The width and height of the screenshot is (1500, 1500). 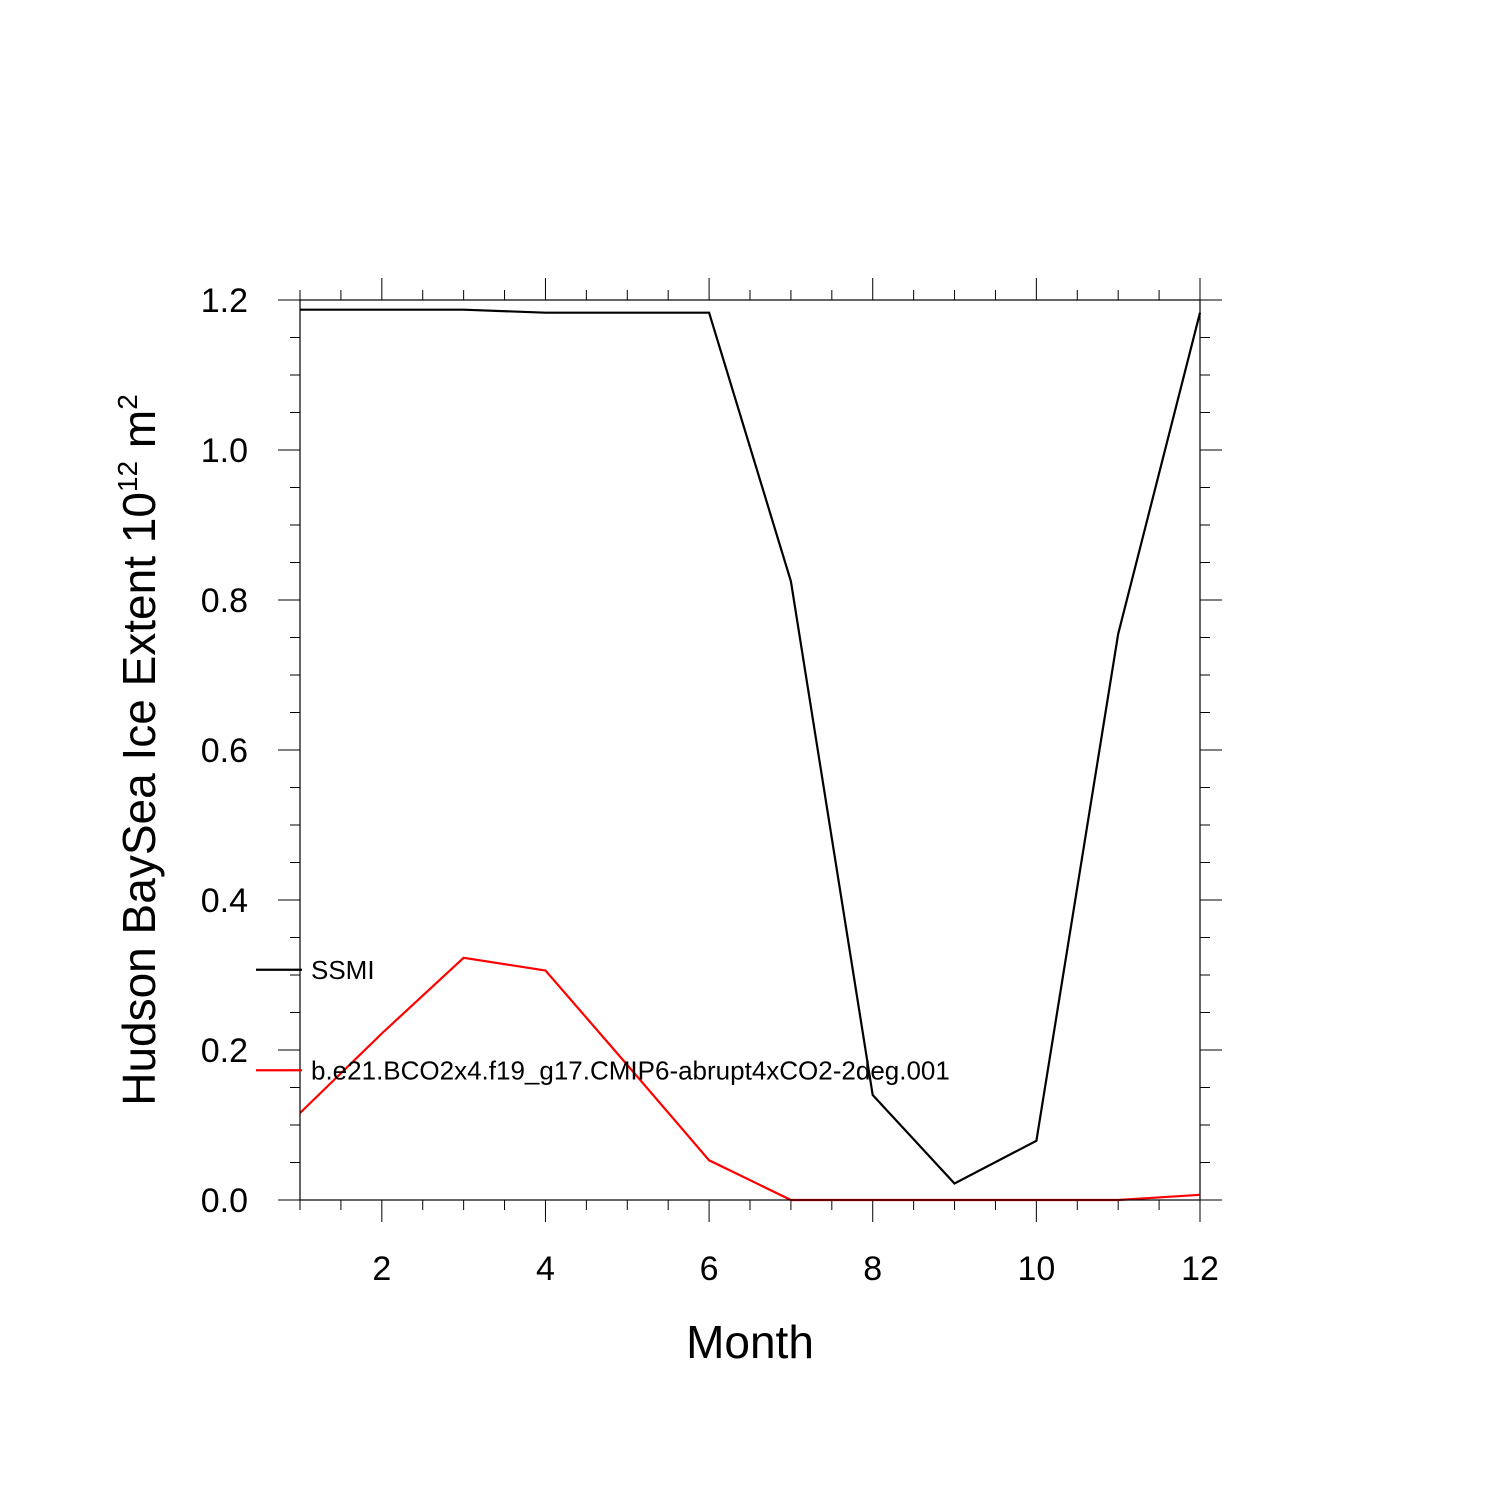 I want to click on x-tick-label: 10, so click(x=1036, y=1269).